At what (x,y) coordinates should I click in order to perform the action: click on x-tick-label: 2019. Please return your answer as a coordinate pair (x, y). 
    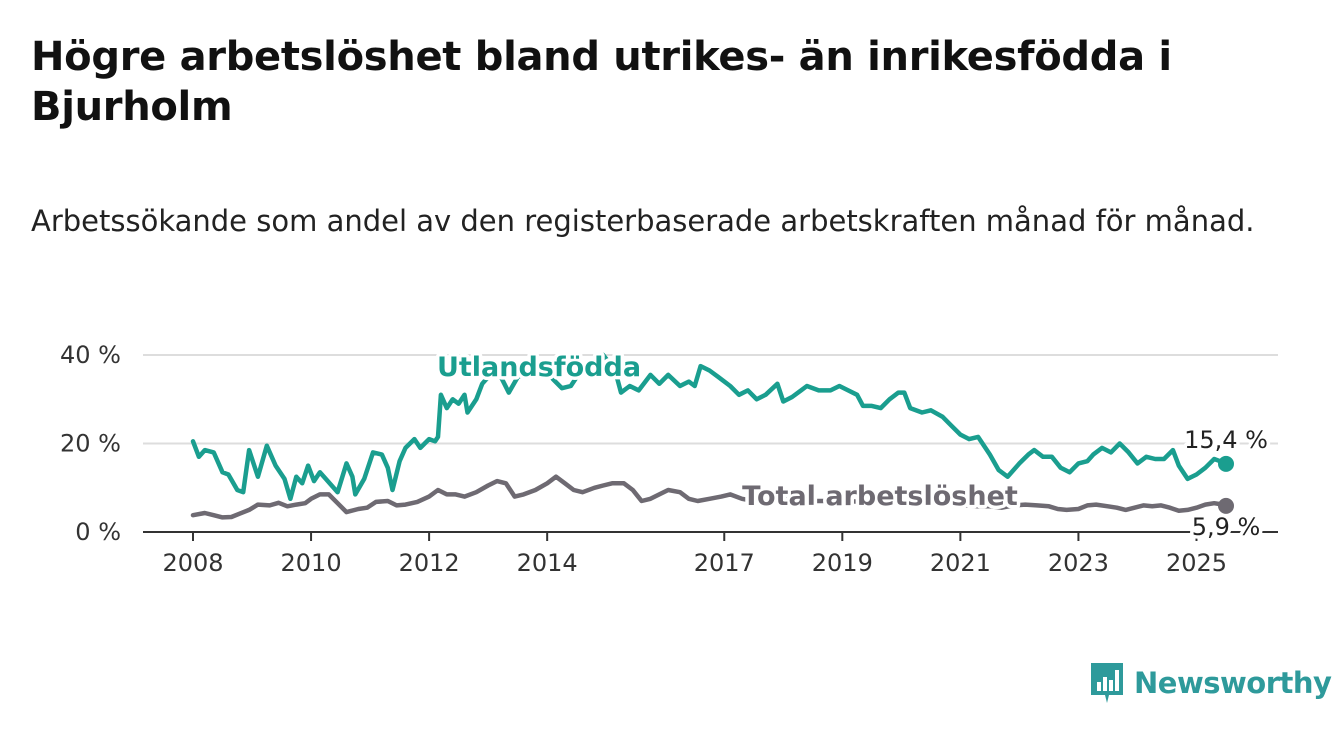
    Looking at the image, I should click on (842, 563).